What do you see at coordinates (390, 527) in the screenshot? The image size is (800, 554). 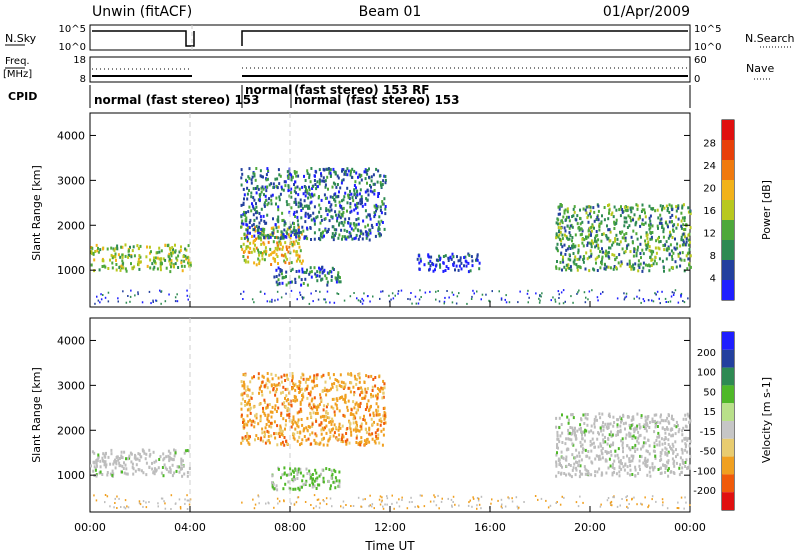 I see `xtick-label: 12:00` at bounding box center [390, 527].